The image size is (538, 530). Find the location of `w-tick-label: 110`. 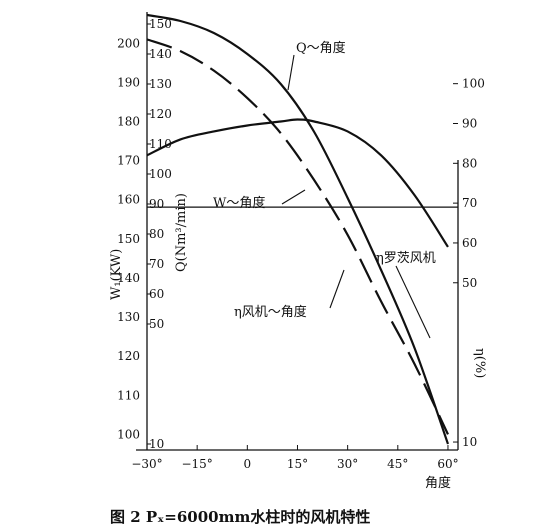

w-tick-label: 110 is located at coordinates (128, 395).